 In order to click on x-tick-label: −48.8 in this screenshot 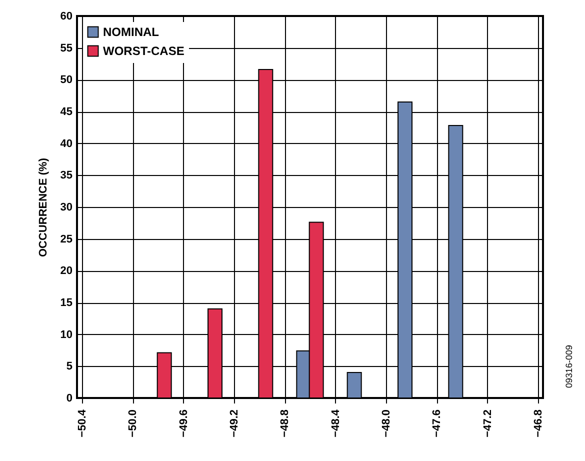, I will do `click(285, 424)`.